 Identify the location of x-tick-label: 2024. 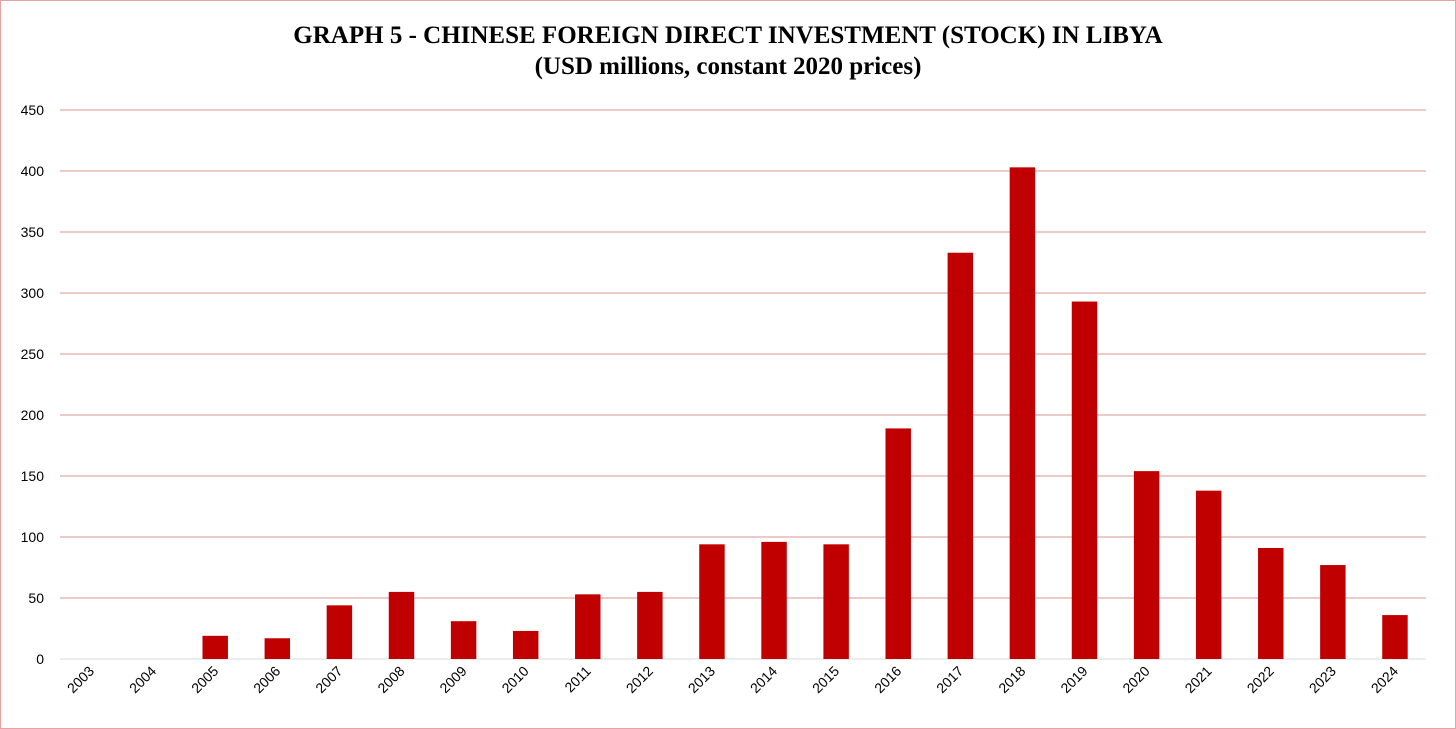
(1384, 679).